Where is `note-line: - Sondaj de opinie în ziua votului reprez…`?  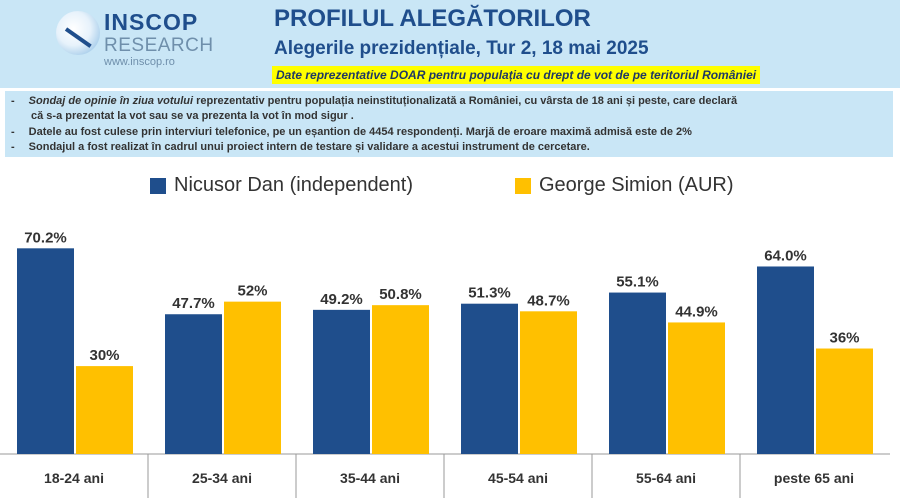
note-line: - Sondaj de opinie în ziua votului reprez… is located at coordinates (374, 101).